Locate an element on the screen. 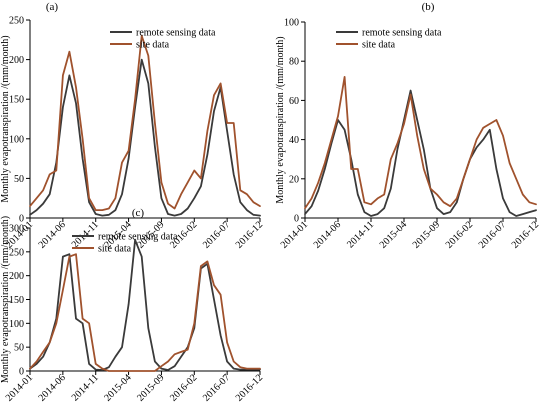  y-tick-label: 80 is located at coordinates (294, 62).